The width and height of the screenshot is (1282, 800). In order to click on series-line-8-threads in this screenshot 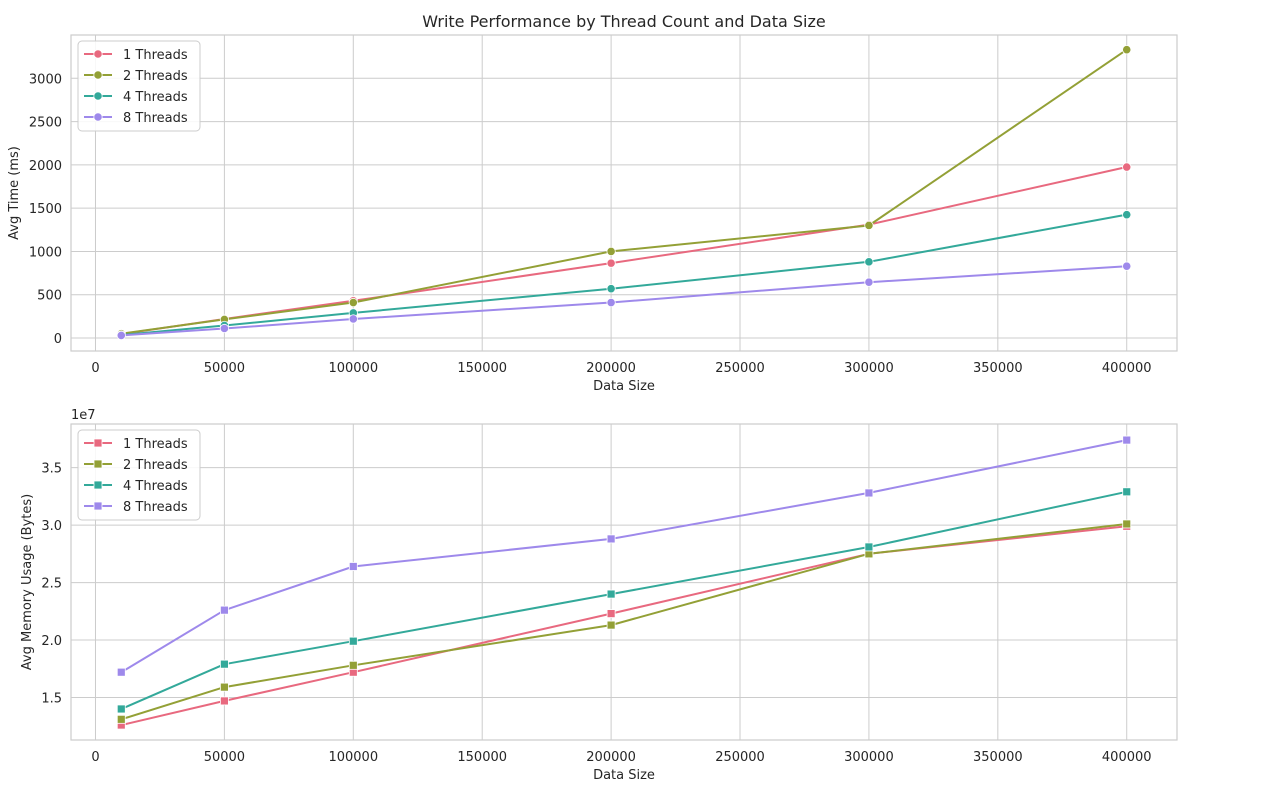, I will do `click(624, 301)`.